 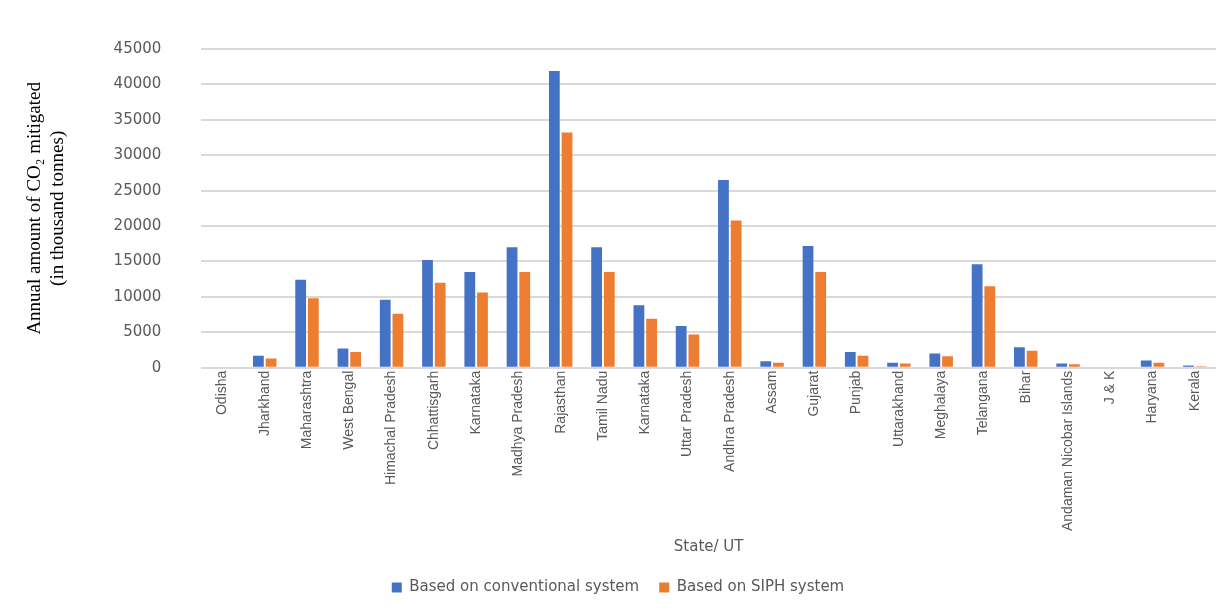 What do you see at coordinates (137, 260) in the screenshot?
I see `y-tick-label: 15000` at bounding box center [137, 260].